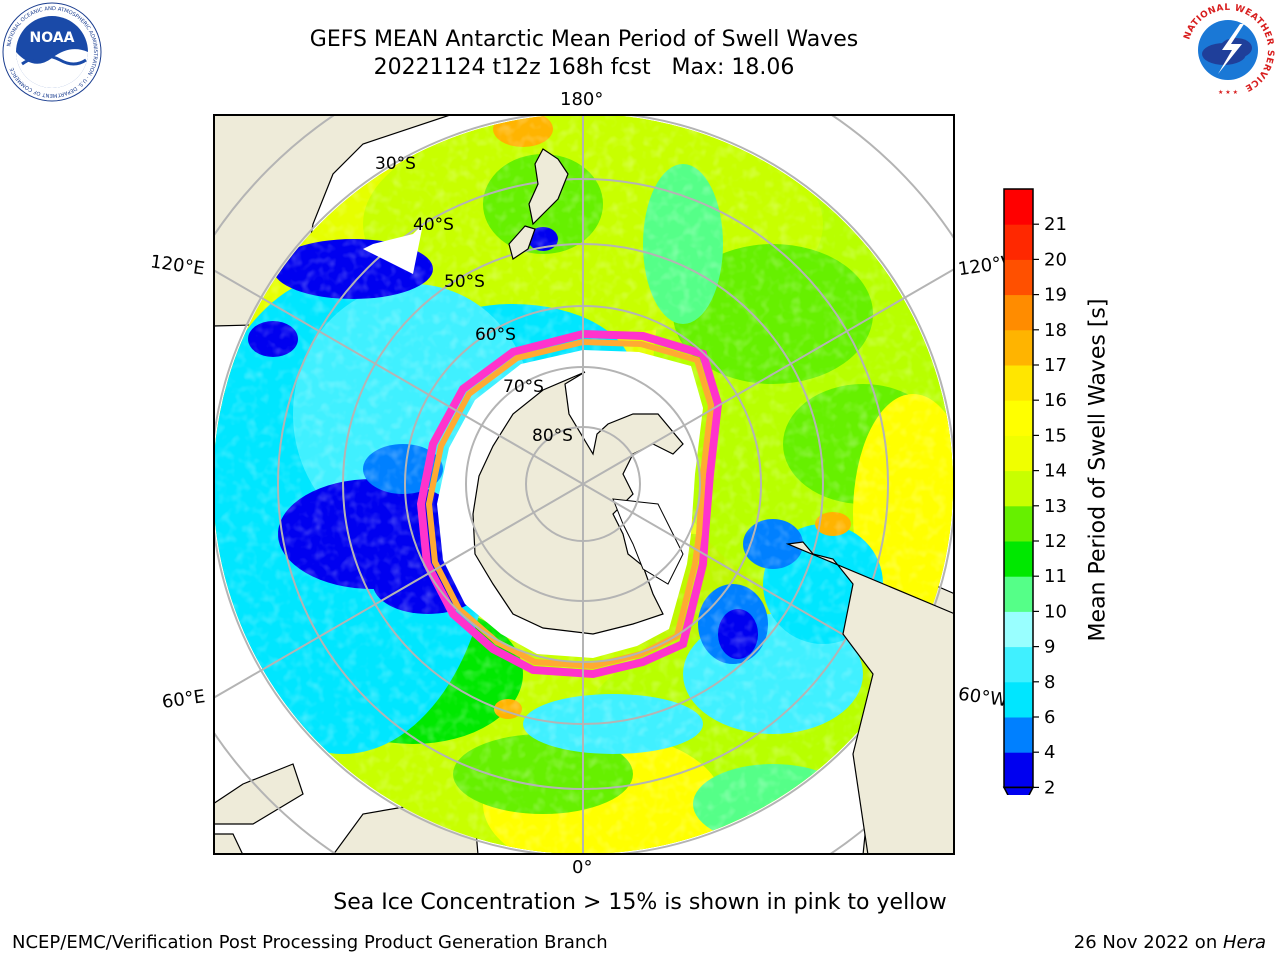 This screenshot has height=960, width=1280. What do you see at coordinates (1055, 506) in the screenshot?
I see `colorbar-tick-label: 13` at bounding box center [1055, 506].